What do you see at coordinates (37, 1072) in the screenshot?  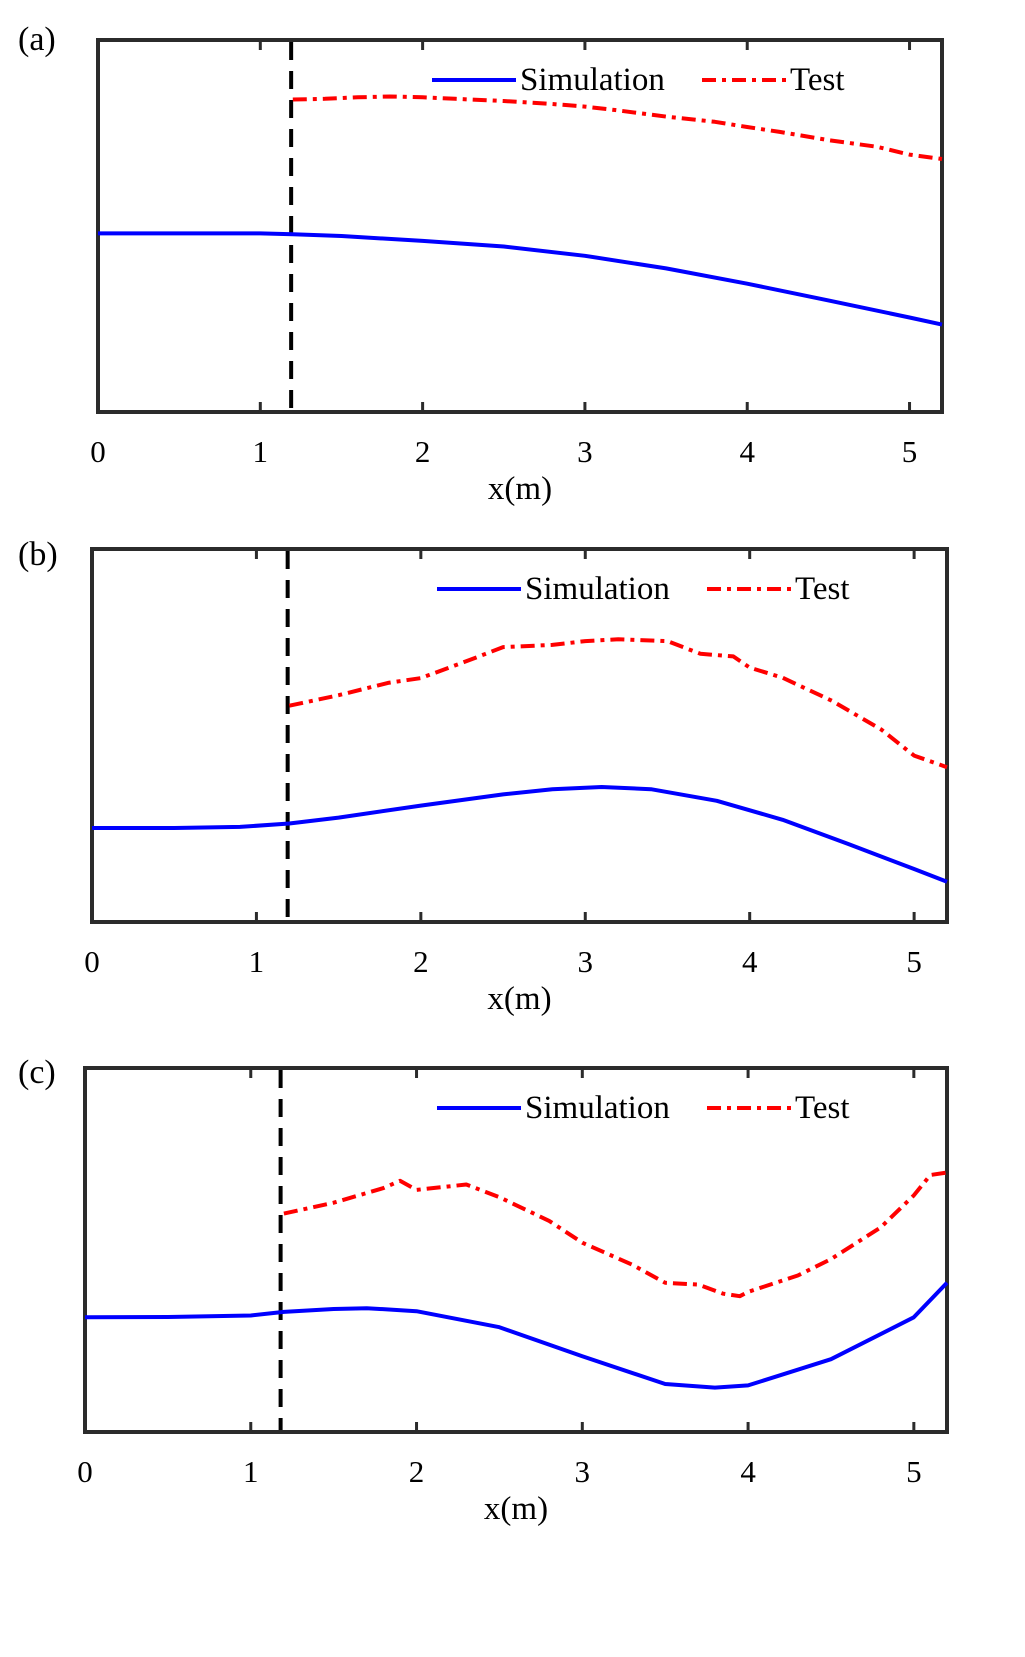 I see `panel-label: (c)` at bounding box center [37, 1072].